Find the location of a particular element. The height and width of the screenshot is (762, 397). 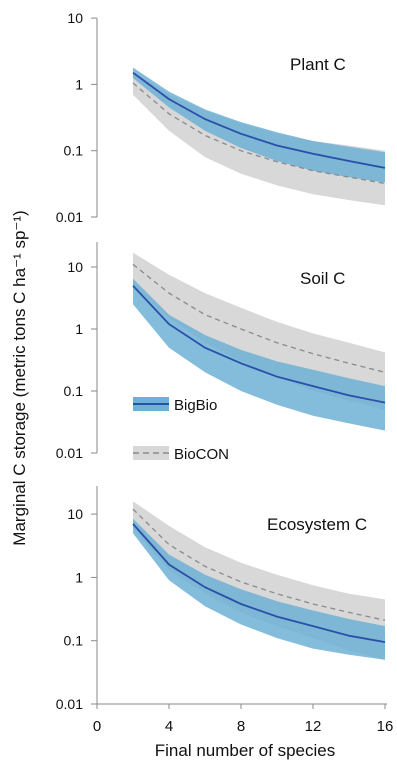

legend-label-bigbio: BigBio is located at coordinates (195, 405).